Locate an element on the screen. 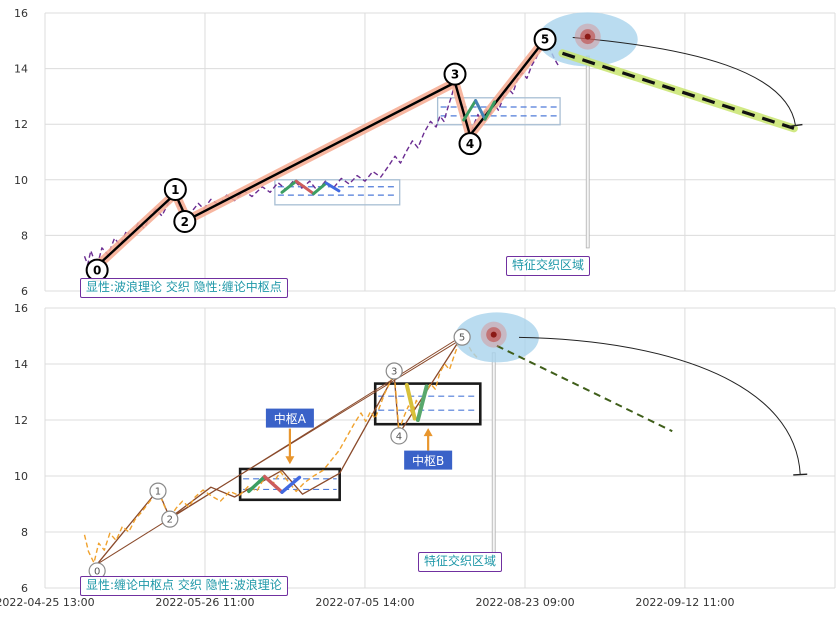  pivot-label-text: 中枢A is located at coordinates (290, 418).